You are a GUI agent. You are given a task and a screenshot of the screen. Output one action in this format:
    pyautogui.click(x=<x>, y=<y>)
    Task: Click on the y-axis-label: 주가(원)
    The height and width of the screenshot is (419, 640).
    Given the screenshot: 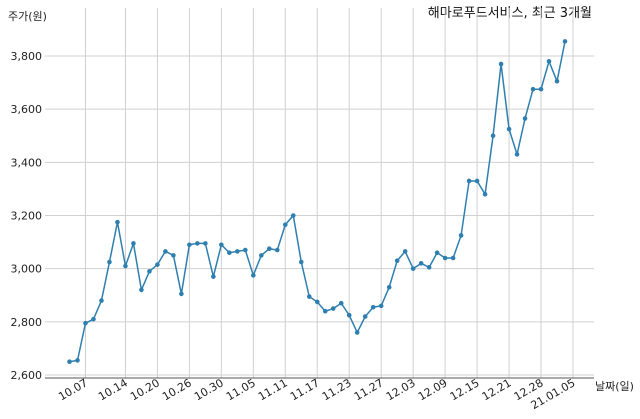 What is the action you would take?
    pyautogui.click(x=27, y=16)
    